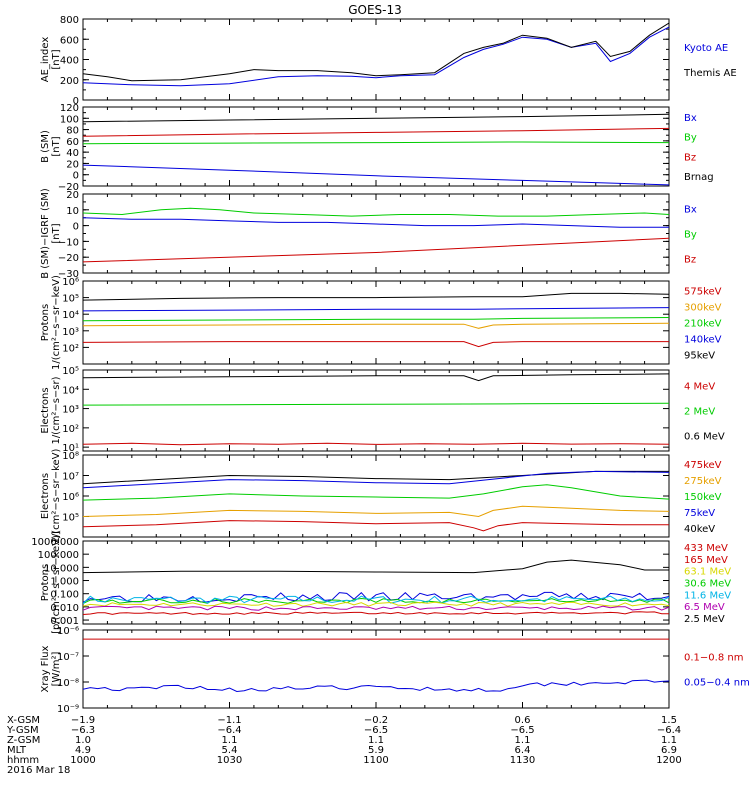 The height and width of the screenshot is (800, 750). I want to click on x-axis-row-value: 1030, so click(229, 760).